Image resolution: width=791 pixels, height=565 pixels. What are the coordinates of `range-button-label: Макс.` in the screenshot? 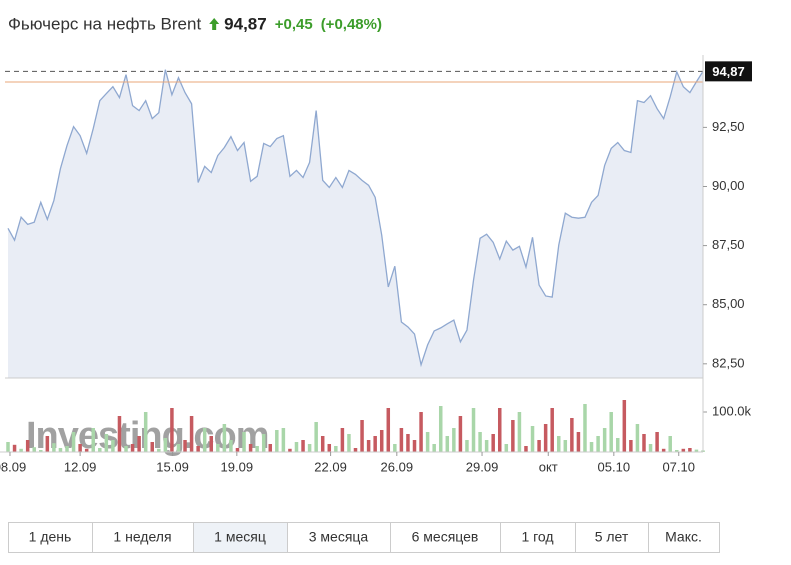 It's located at (683, 537).